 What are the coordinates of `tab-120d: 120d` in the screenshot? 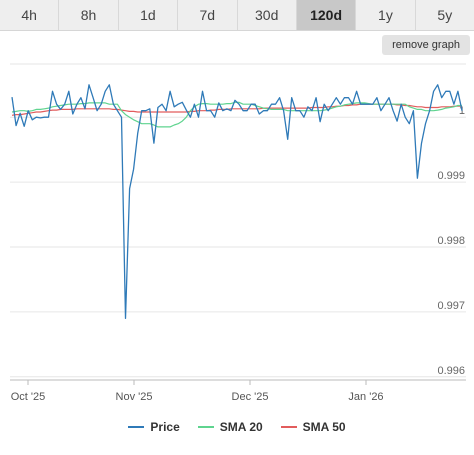 It's located at (326, 15).